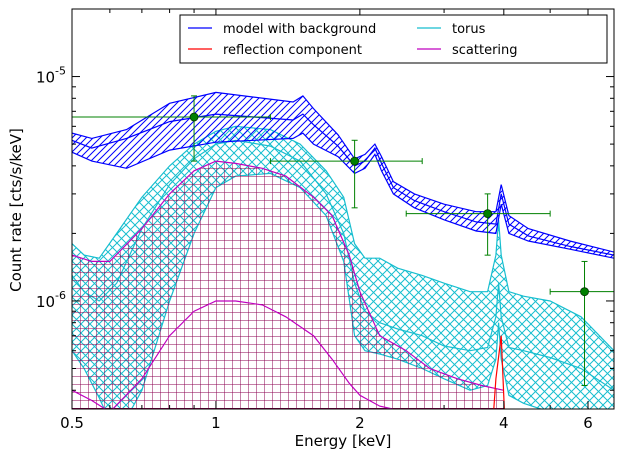 The image size is (624, 459). Describe the element at coordinates (51, 76) in the screenshot. I see `y-tick-label: 10⁻⁵` at that location.